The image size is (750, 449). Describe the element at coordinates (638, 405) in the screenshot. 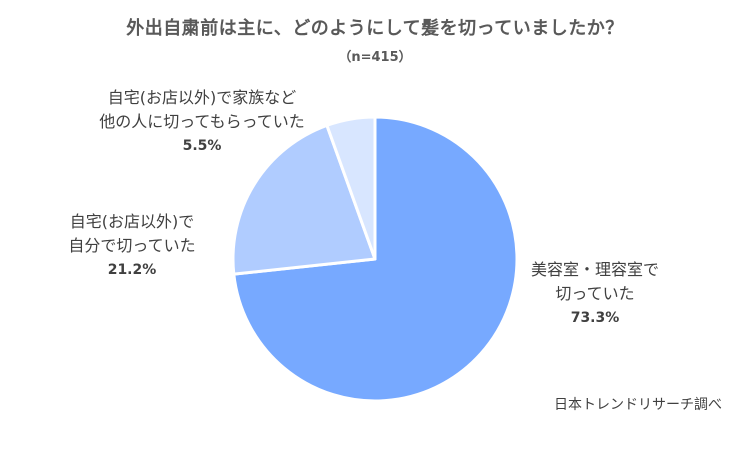

I see `source-note: 日本トレンドリサーチ調べ` at that location.